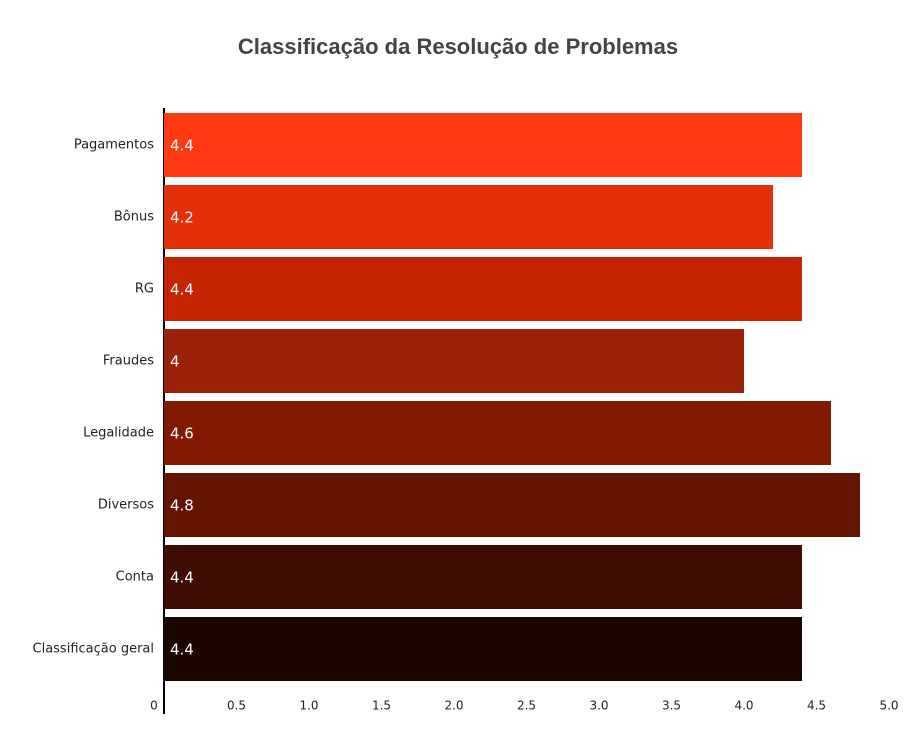 The height and width of the screenshot is (745, 916). I want to click on value-label: 4.8, so click(182, 506).